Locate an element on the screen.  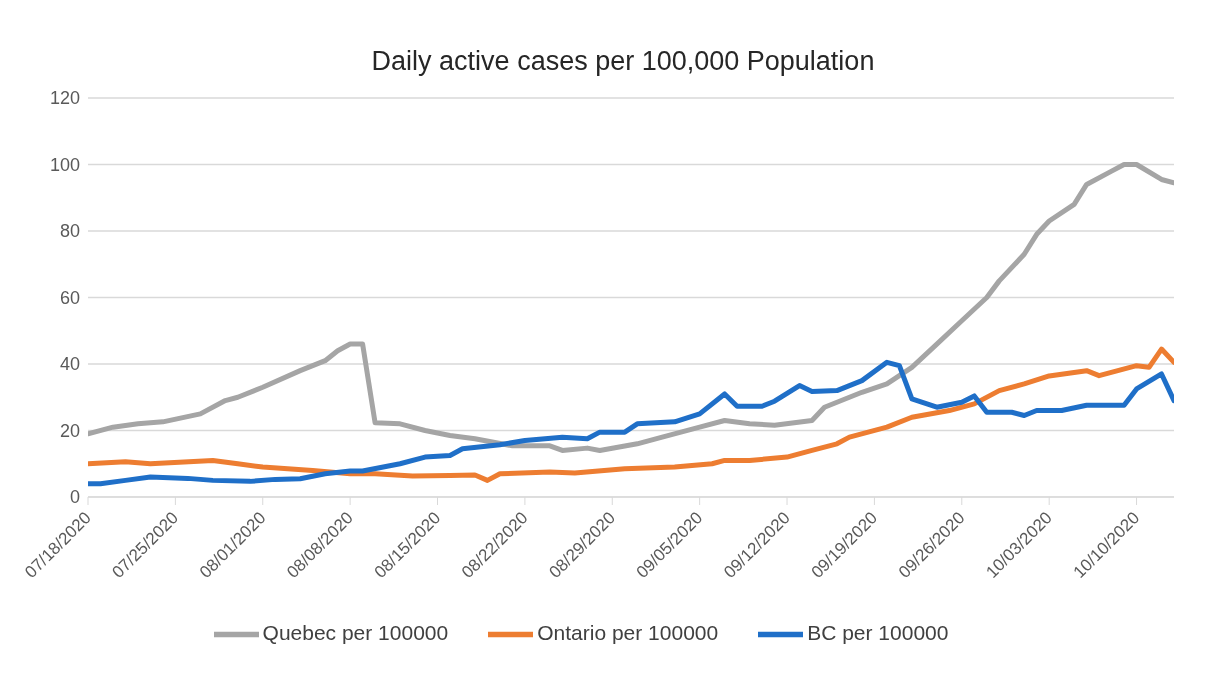
y-tick-label: 20 is located at coordinates (69, 430).